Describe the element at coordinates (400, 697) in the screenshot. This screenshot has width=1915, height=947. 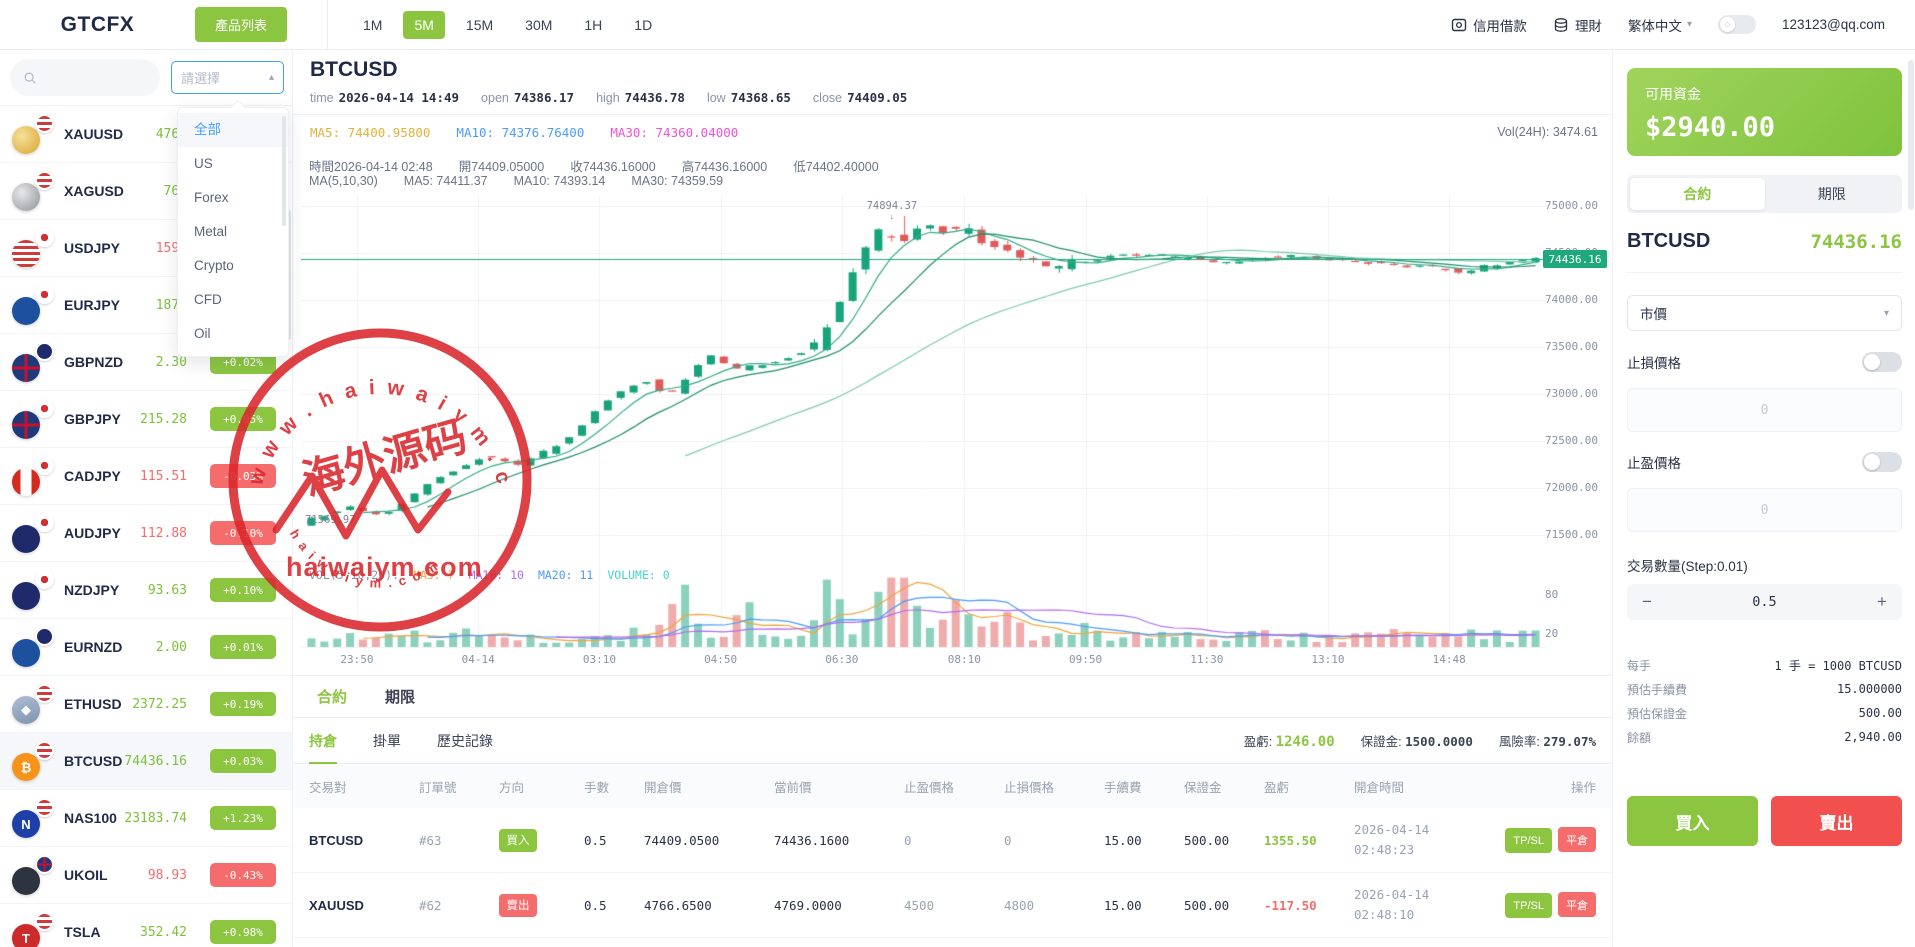
I see `group-tab-期限: 期限` at that location.